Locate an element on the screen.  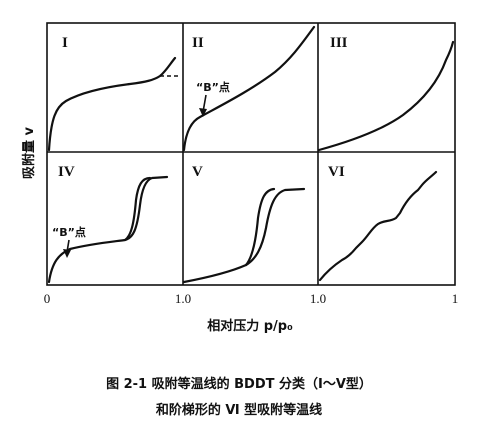
b-point-label-4: “B”点 is located at coordinates (69, 232).